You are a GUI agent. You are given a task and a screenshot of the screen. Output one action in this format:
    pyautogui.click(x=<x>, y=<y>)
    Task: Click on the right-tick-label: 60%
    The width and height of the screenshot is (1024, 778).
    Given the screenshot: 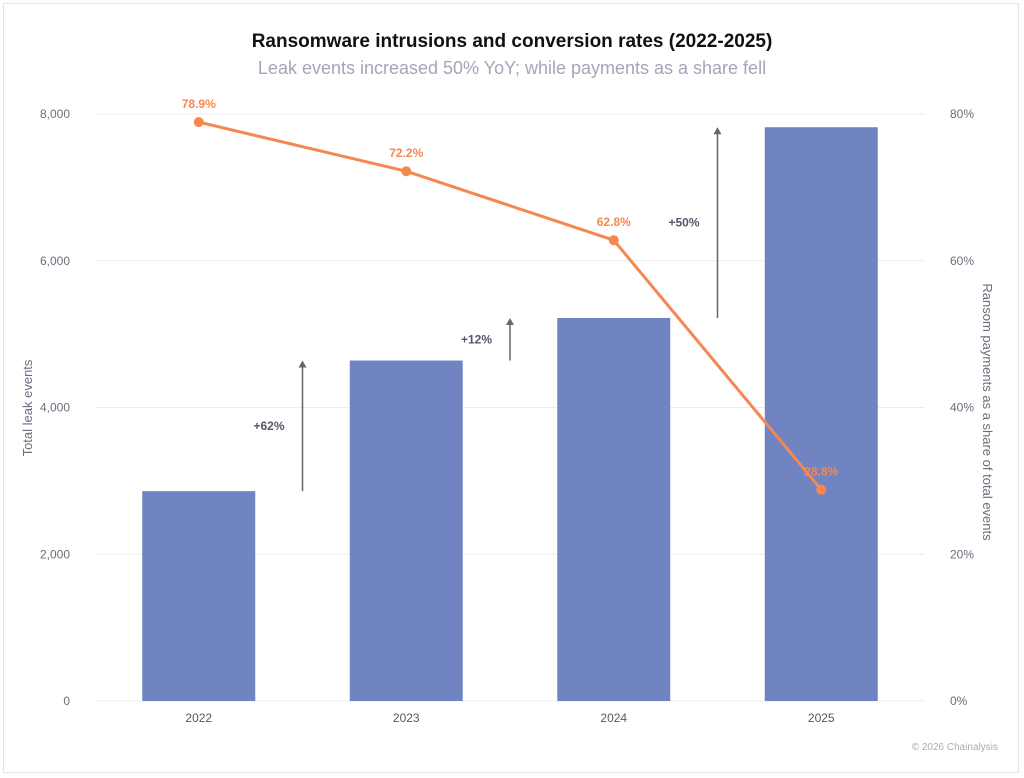 What is the action you would take?
    pyautogui.click(x=962, y=261)
    